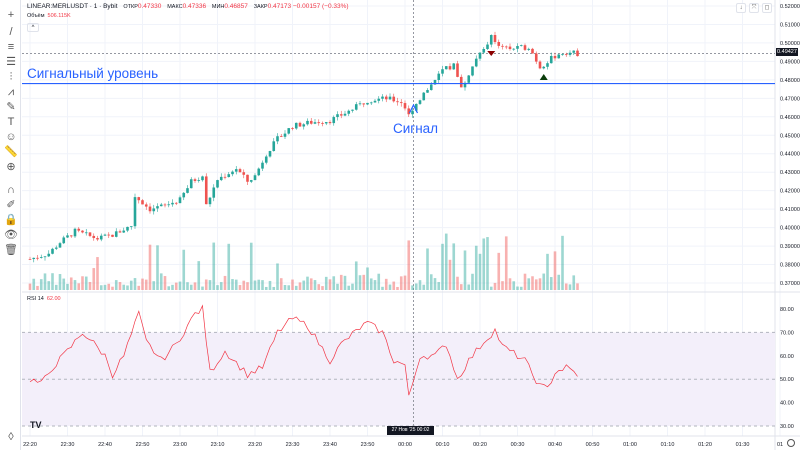  Describe the element at coordinates (790, 7) in the screenshot. I see `price-tick-label: 0.52000` at that location.